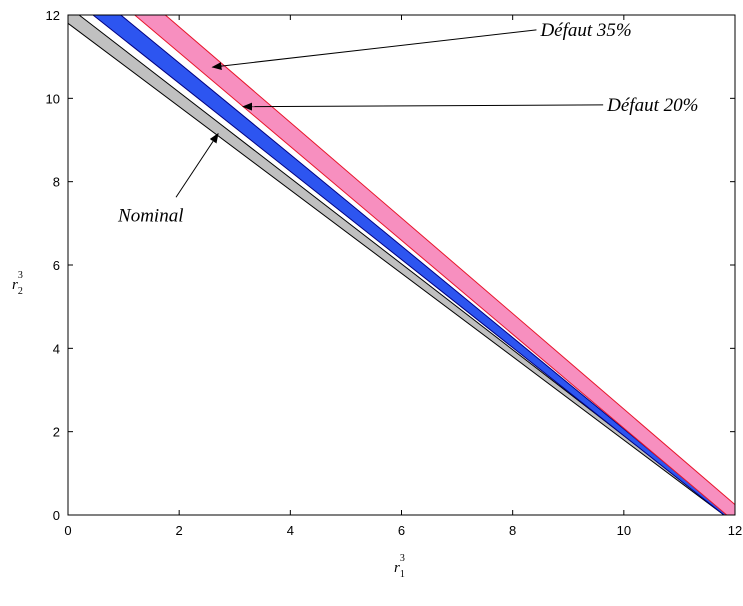 The height and width of the screenshot is (606, 743). Describe the element at coordinates (56, 432) in the screenshot. I see `y-tick-label: 2` at that location.